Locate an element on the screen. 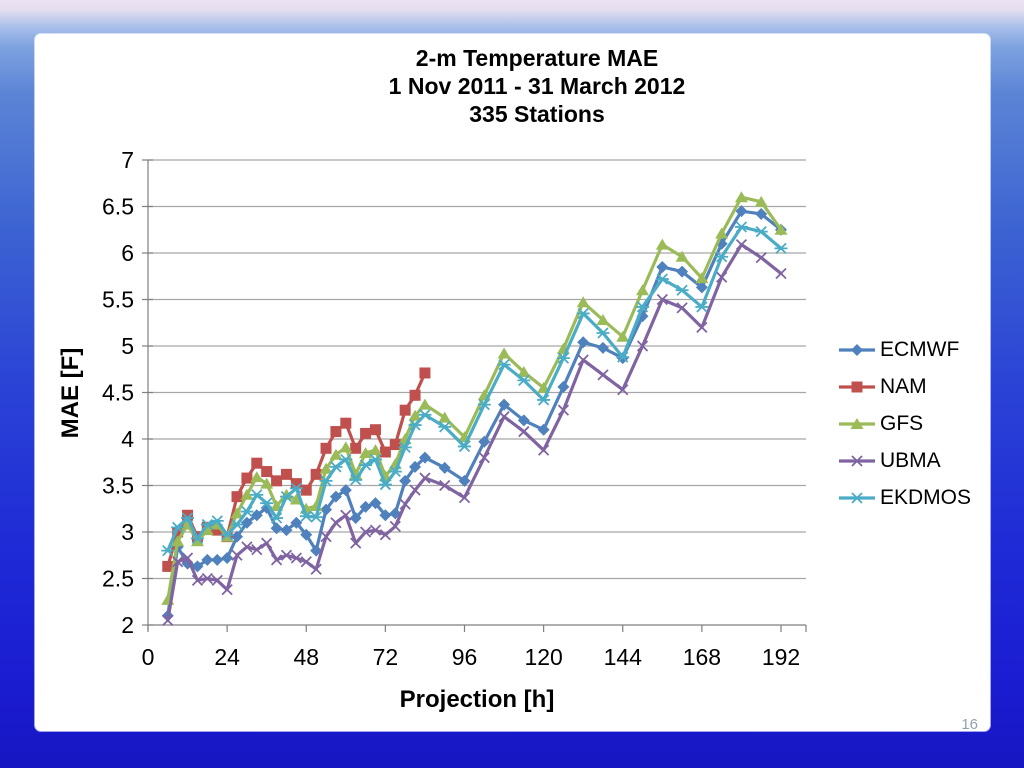 Image resolution: width=1024 pixels, height=768 pixels. x-tick-label: 120 is located at coordinates (543, 657).